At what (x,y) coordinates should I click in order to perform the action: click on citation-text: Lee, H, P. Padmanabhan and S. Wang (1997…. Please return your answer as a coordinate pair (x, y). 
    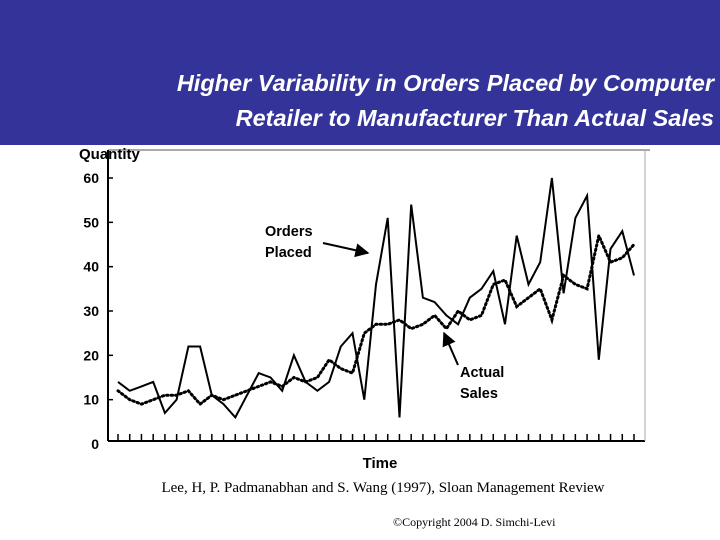
    Looking at the image, I should click on (383, 488).